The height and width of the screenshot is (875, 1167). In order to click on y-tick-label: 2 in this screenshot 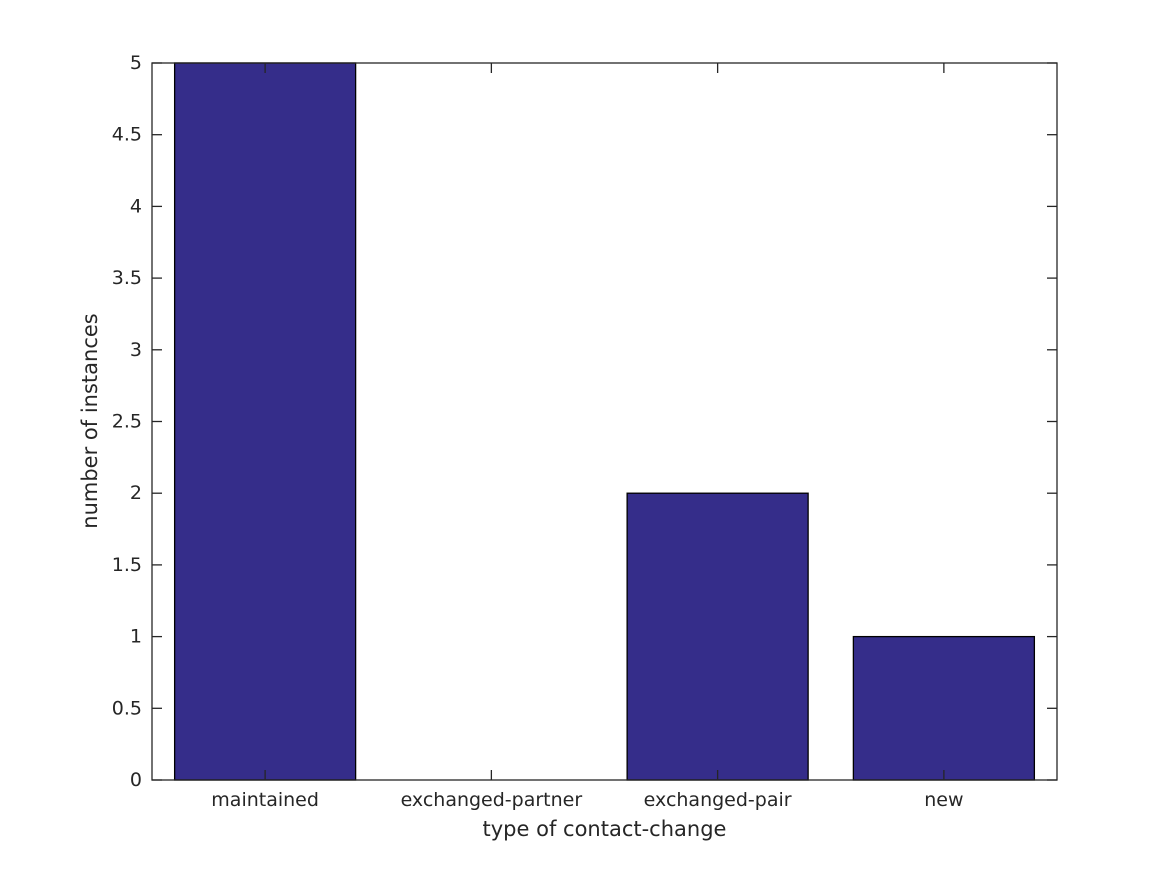, I will do `click(136, 493)`.